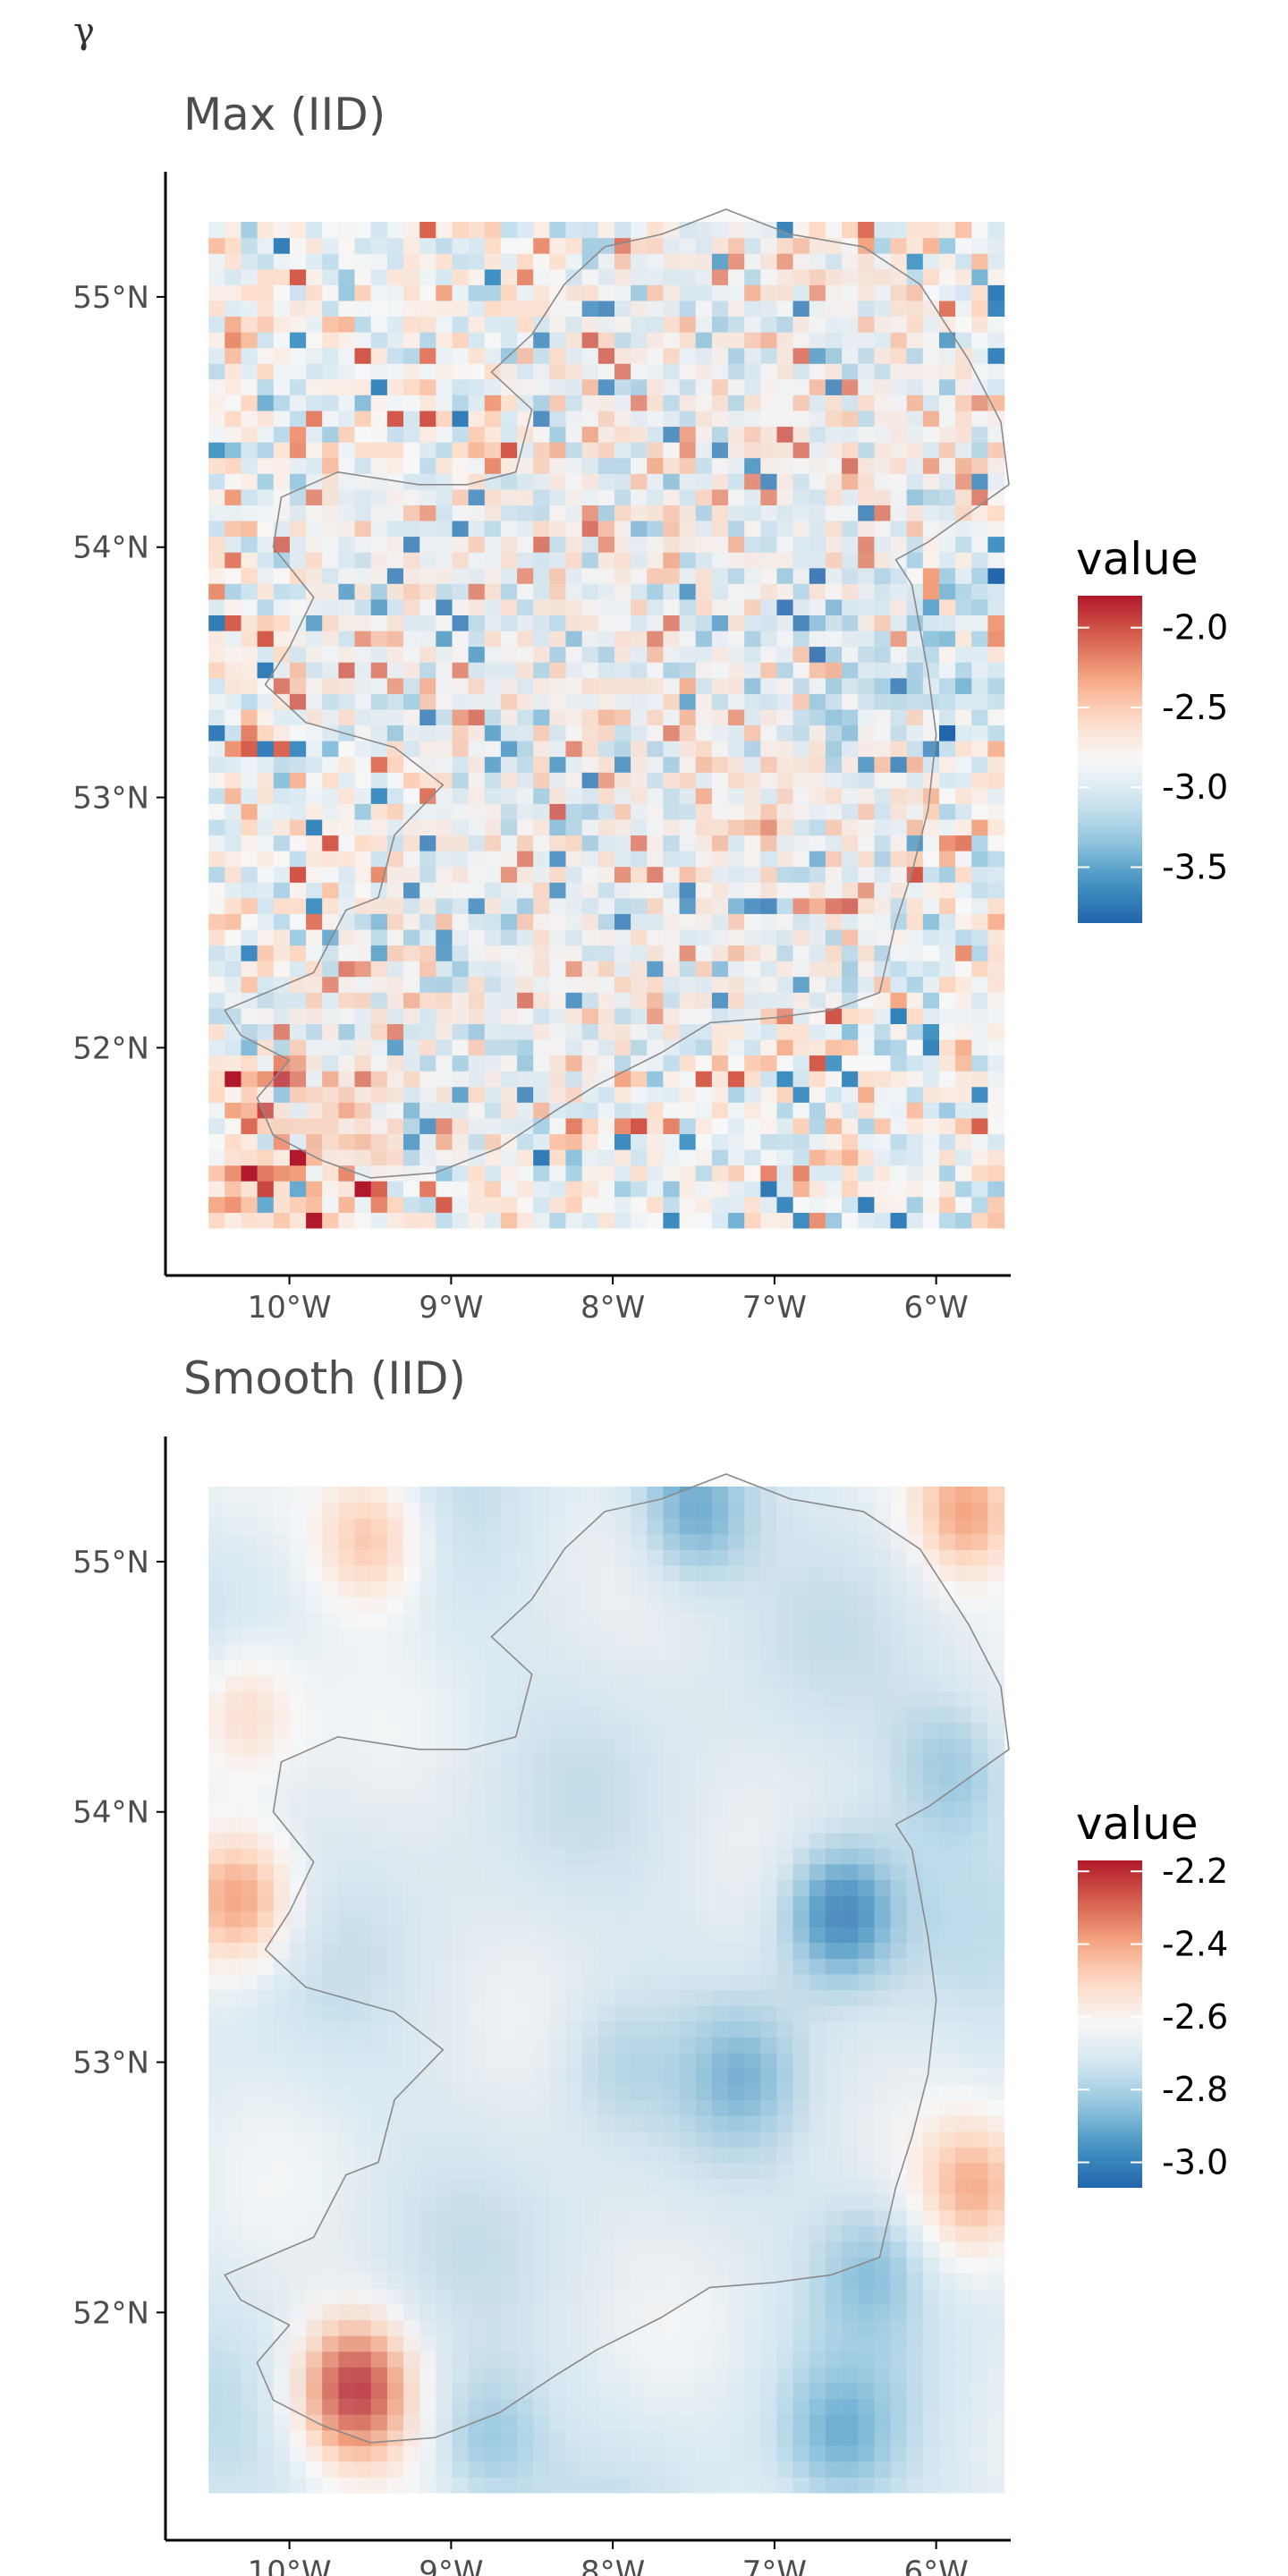  What do you see at coordinates (1152, 728) in the screenshot?
I see `color-legend: value-2.0-2.5-3.0-3.5` at bounding box center [1152, 728].